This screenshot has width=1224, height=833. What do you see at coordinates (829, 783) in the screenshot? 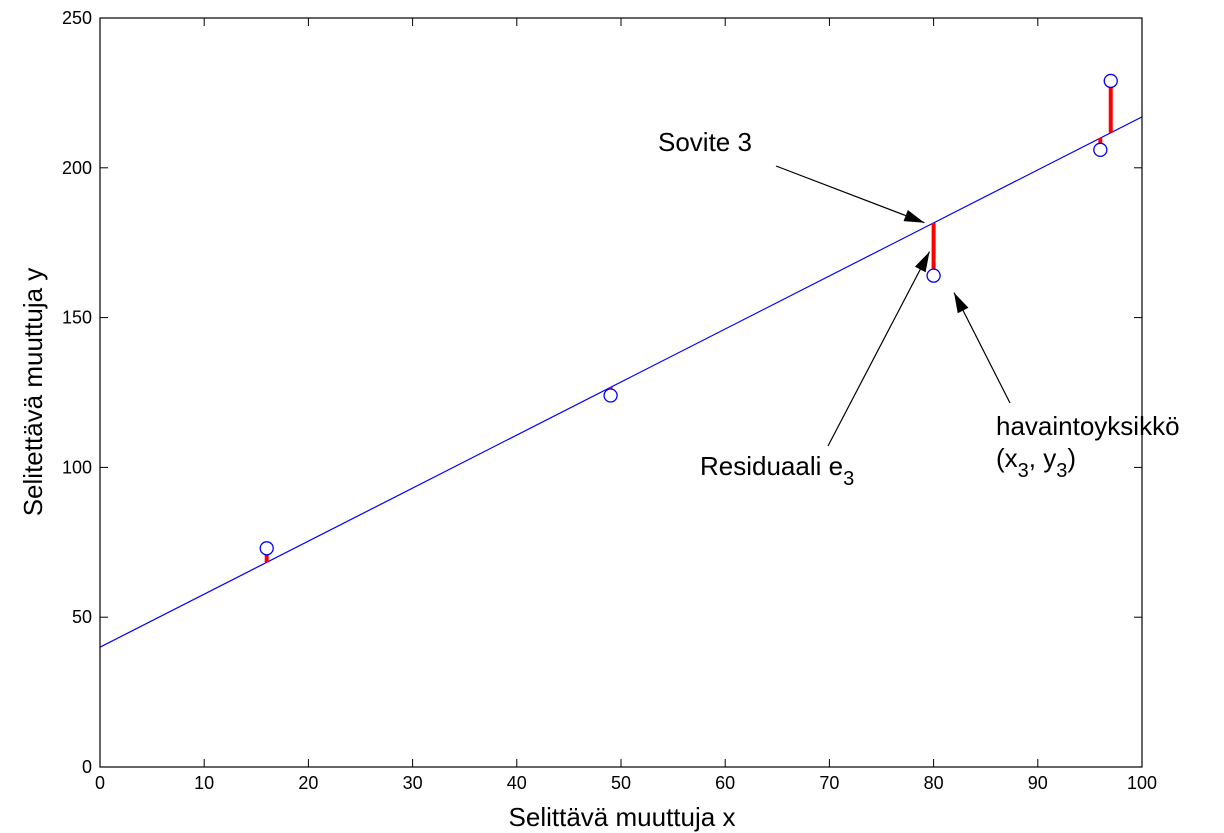
I see `x-tick-label: 70` at bounding box center [829, 783].